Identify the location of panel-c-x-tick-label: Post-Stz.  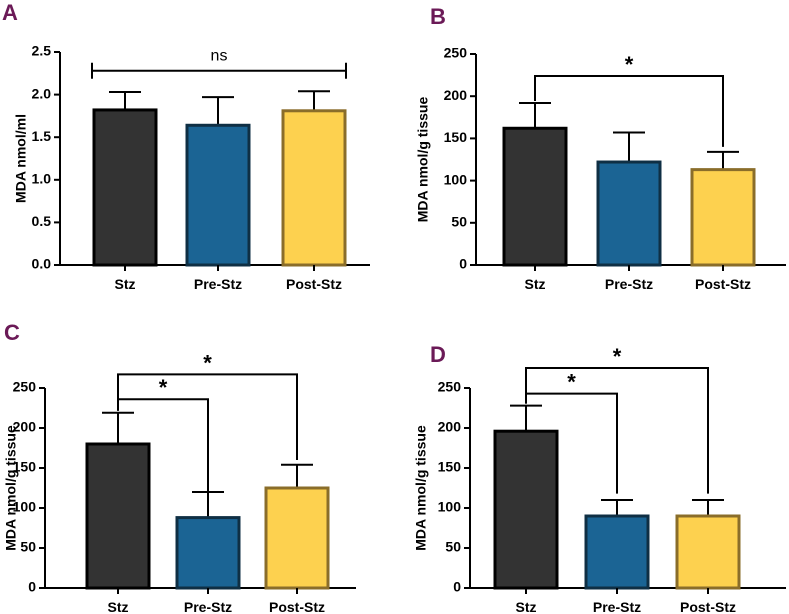
(297, 606).